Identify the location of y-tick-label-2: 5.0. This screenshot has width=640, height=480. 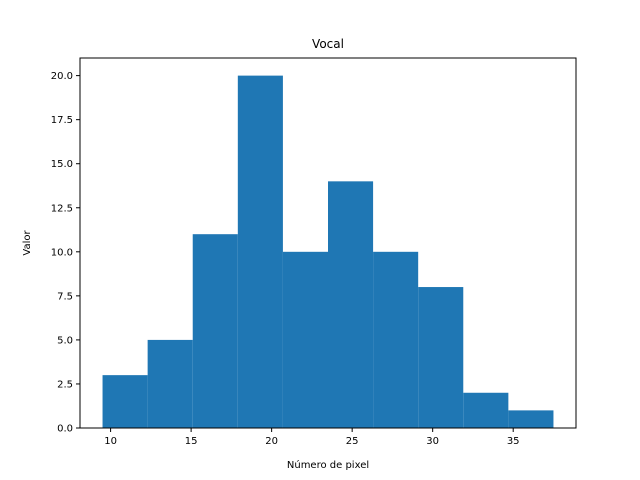
(65, 340).